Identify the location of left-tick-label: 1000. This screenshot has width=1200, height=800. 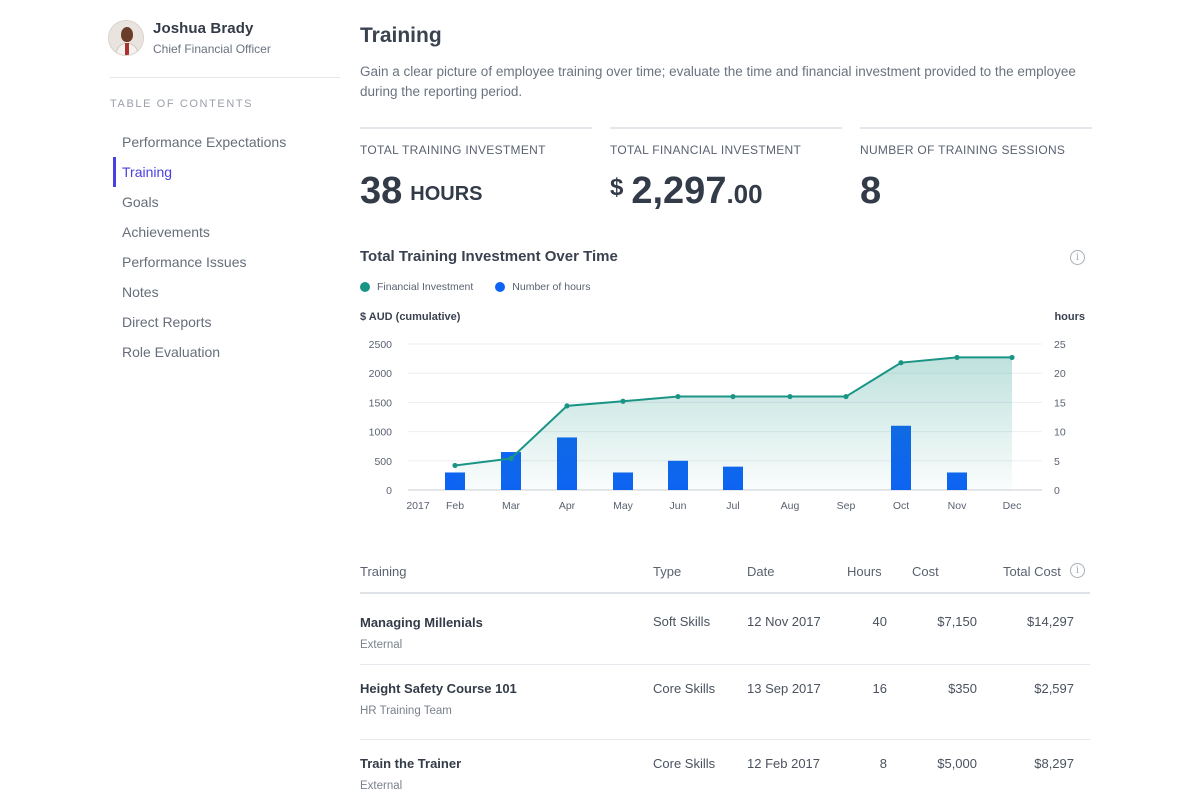
(381, 433).